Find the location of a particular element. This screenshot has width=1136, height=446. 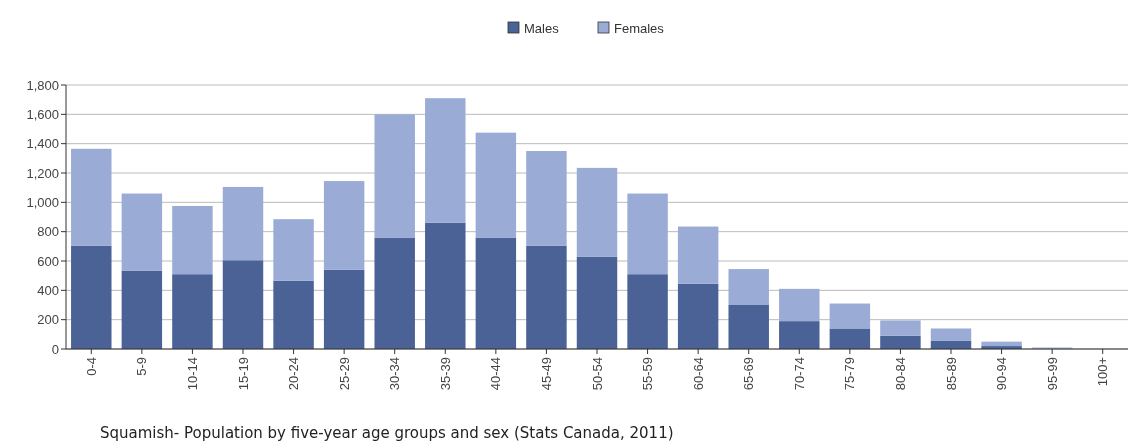

x-tick-label: 80-84 is located at coordinates (900, 374).